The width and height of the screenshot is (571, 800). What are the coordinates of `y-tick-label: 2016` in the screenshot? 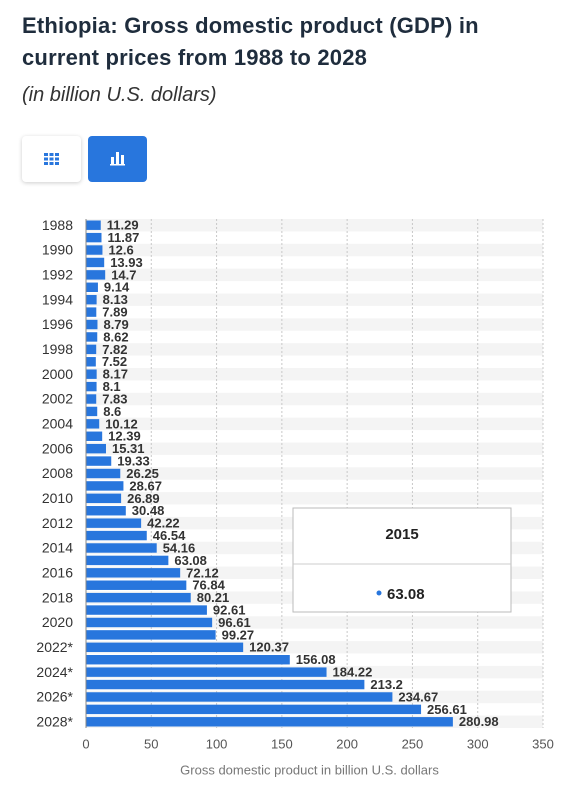 It's located at (57, 573).